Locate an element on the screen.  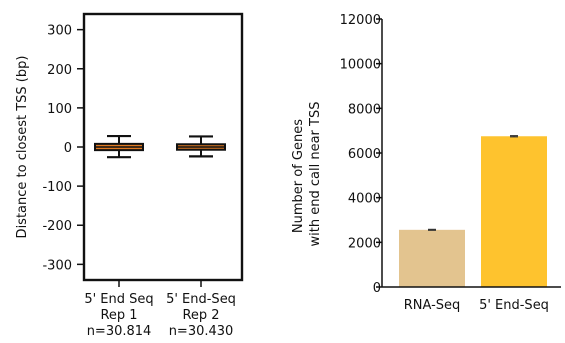
box-plot-x-tick-label: 5' End Seq is located at coordinates (118, 299).